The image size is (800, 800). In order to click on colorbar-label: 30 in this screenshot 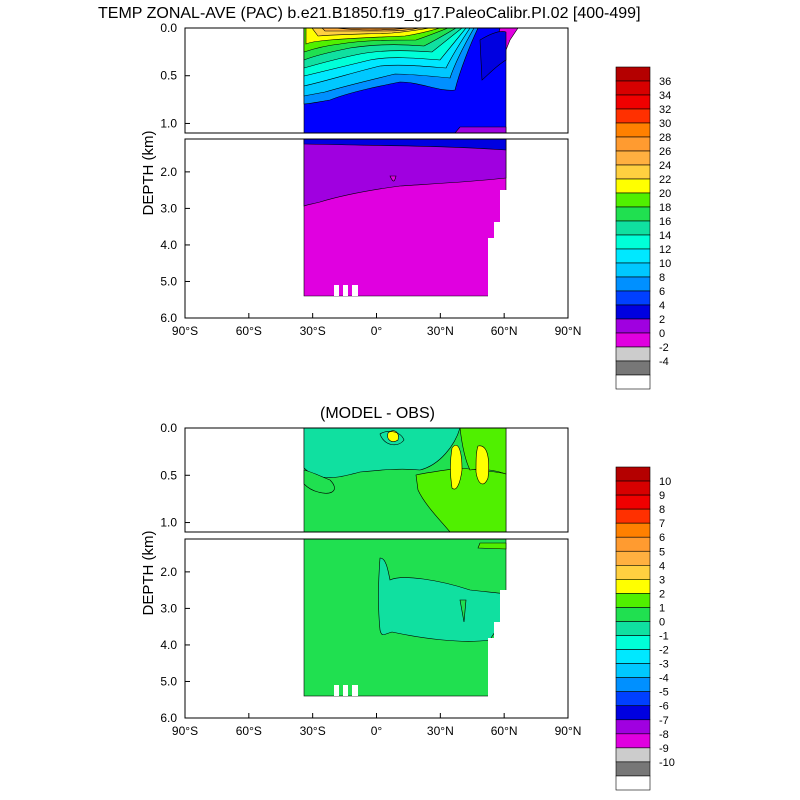, I will do `click(665, 124)`.